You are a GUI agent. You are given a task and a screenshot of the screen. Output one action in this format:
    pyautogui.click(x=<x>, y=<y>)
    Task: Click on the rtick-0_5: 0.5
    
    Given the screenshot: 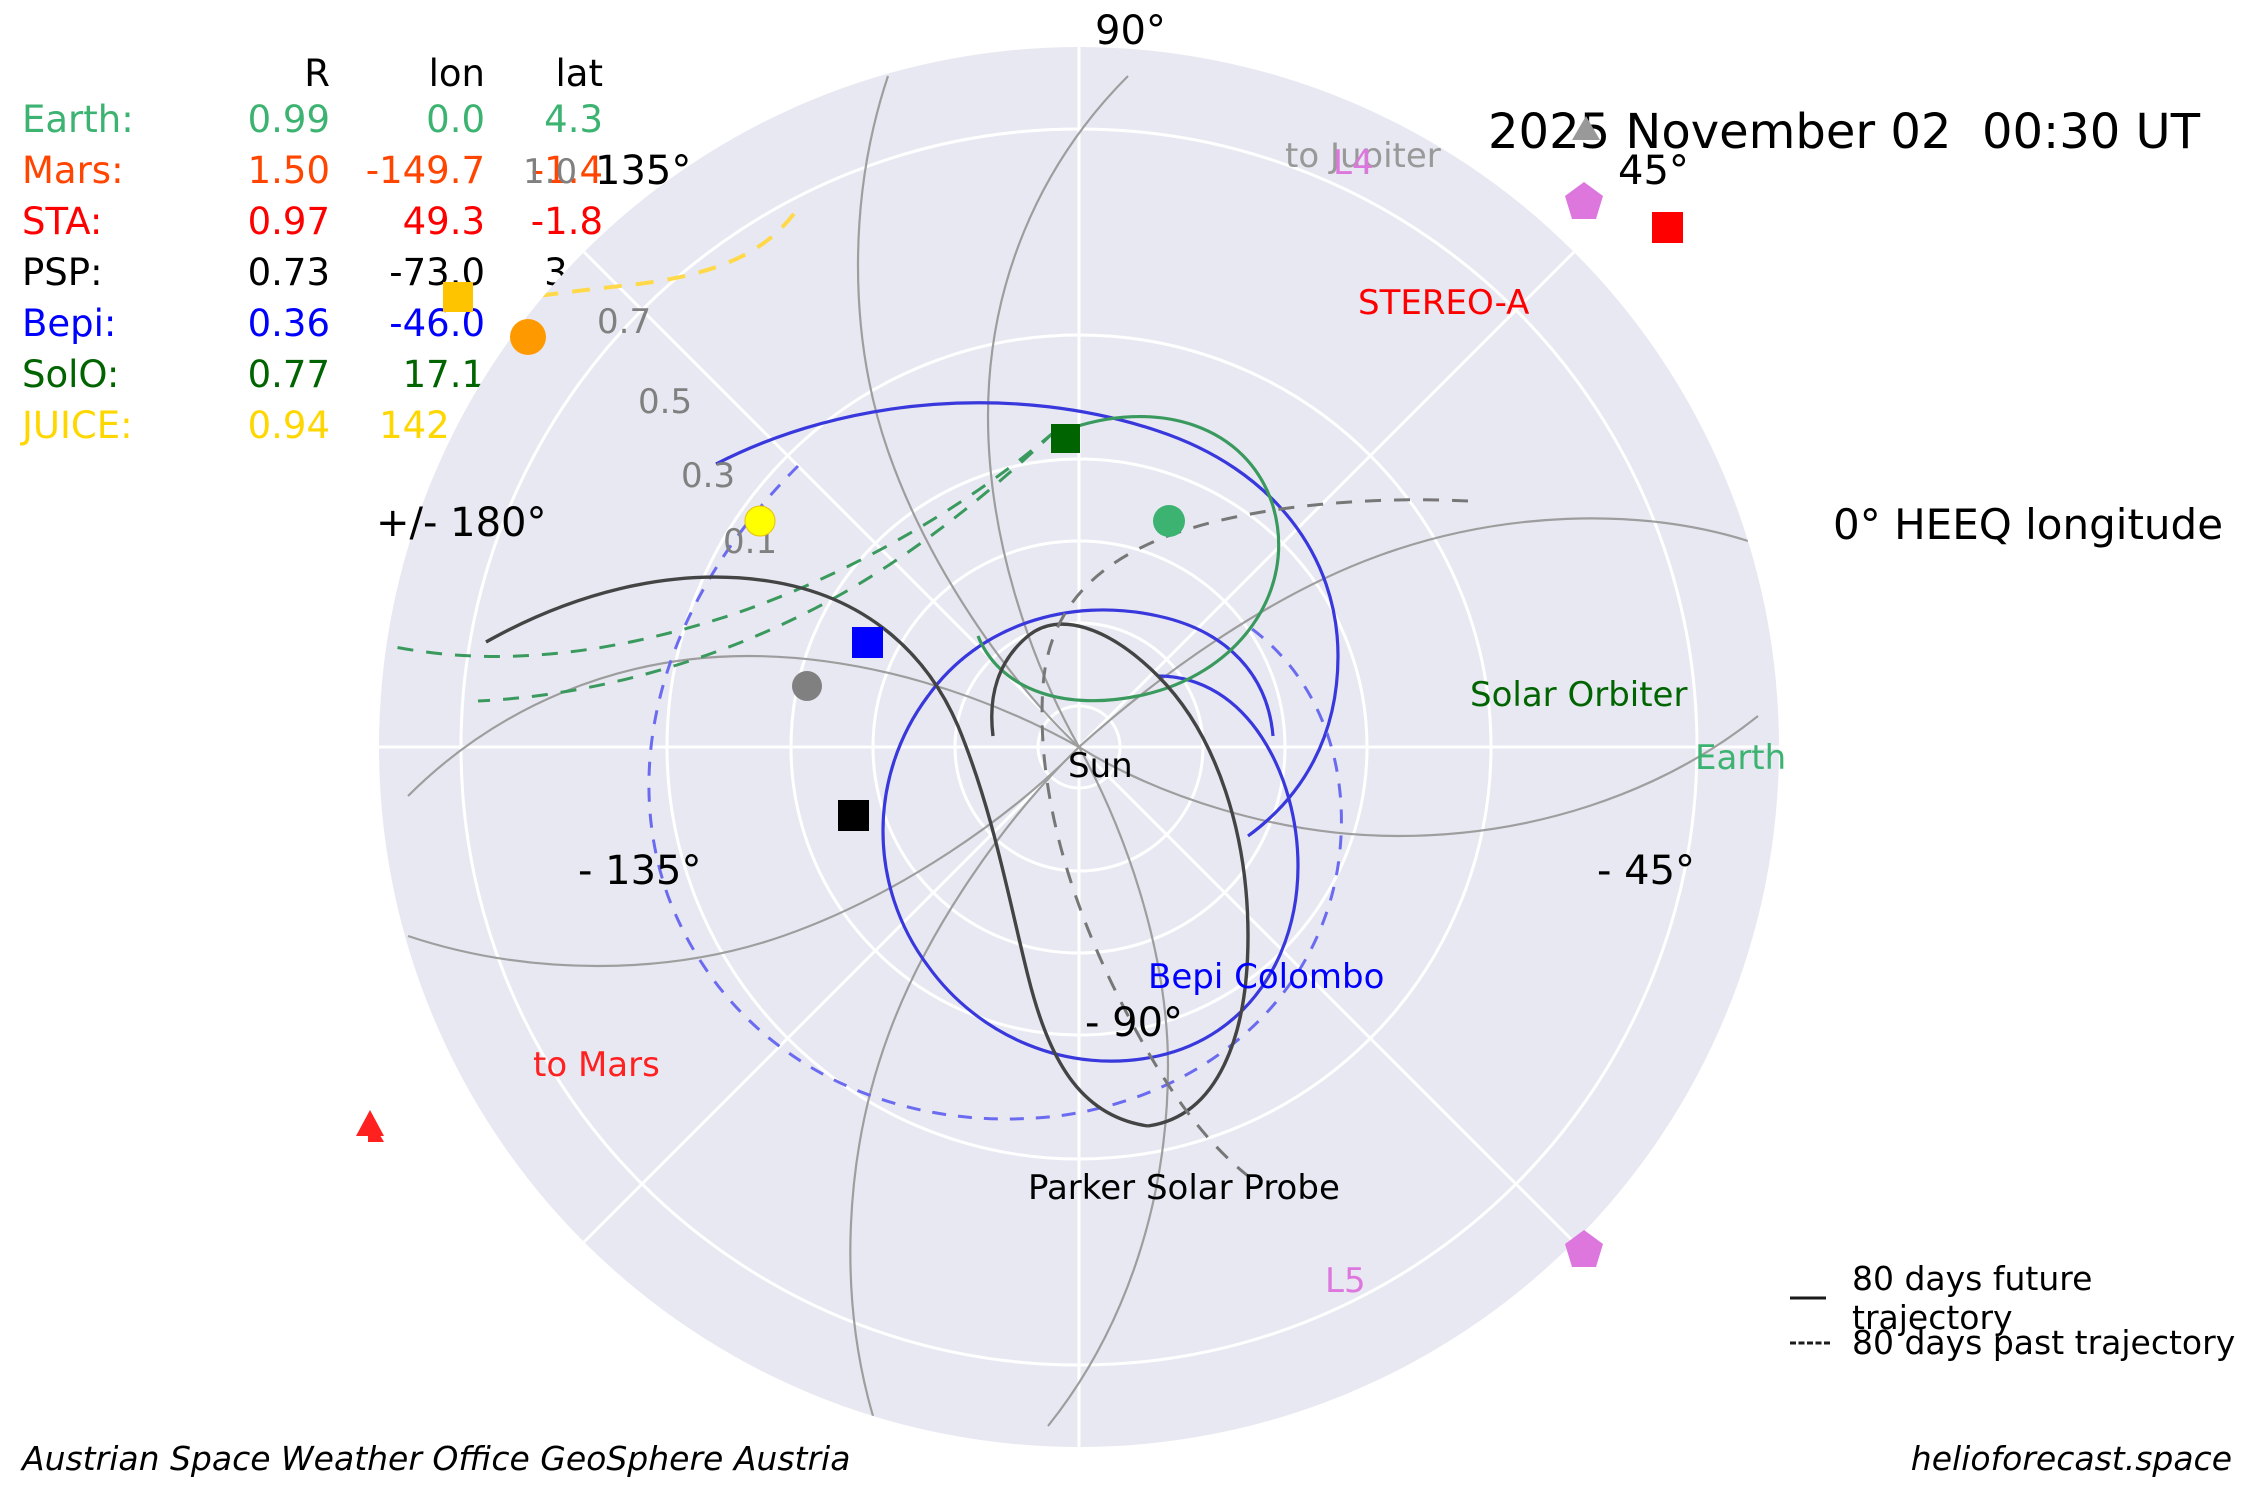 What is the action you would take?
    pyautogui.click(x=665, y=402)
    